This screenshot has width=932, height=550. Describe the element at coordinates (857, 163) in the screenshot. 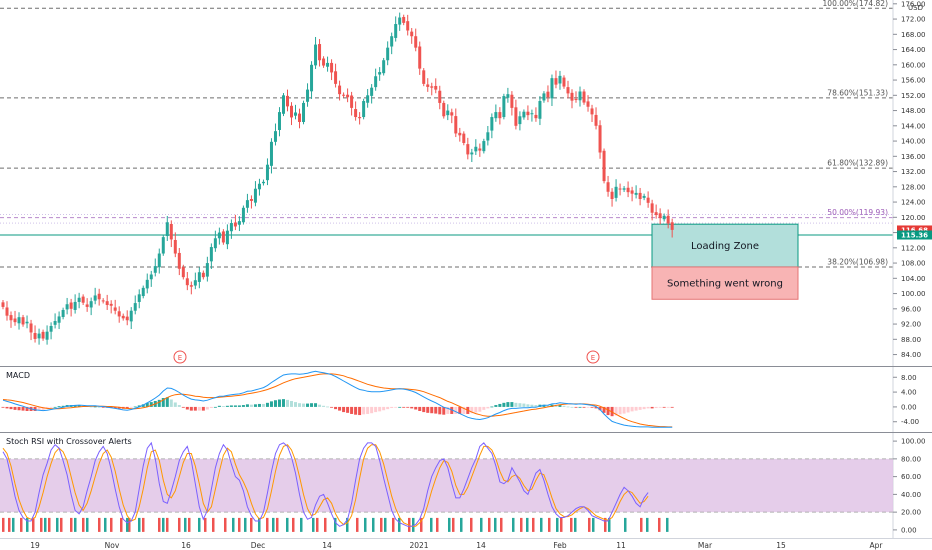

I see `fib-level-label: 61.80%(132.89)` at that location.